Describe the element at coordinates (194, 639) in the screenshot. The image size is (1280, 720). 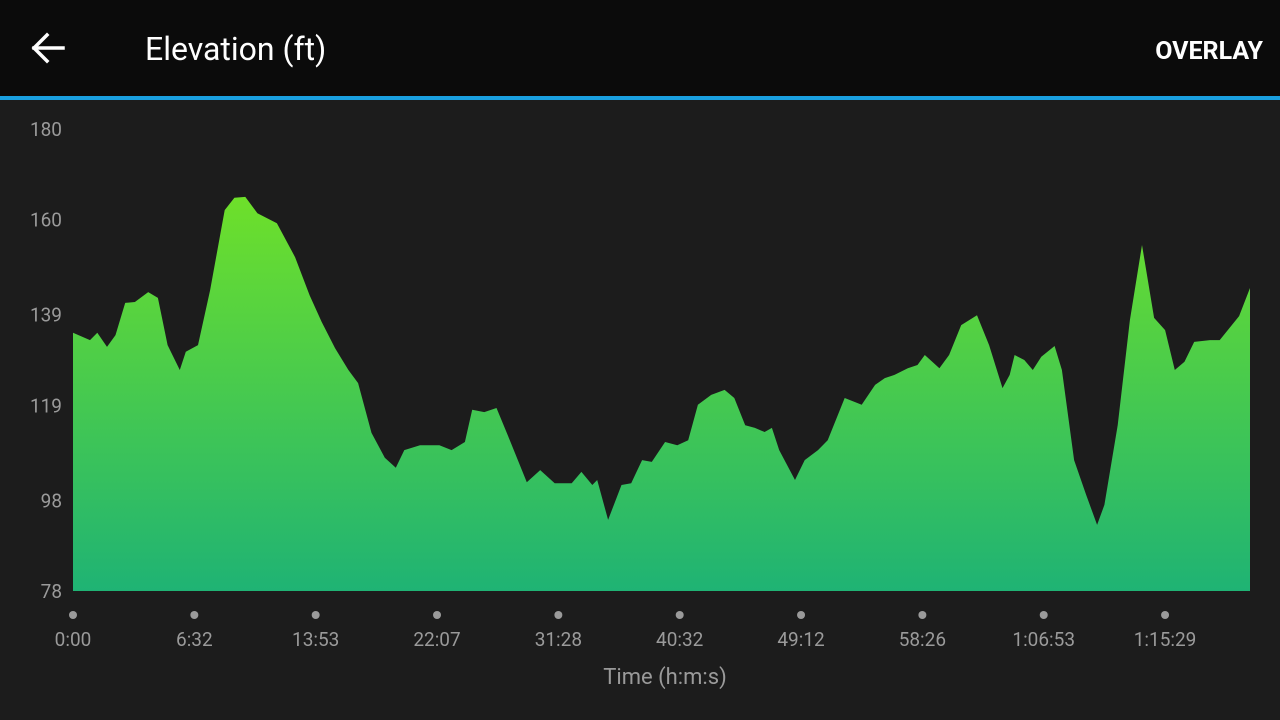
I see `x-tick-label: 6:32` at that location.